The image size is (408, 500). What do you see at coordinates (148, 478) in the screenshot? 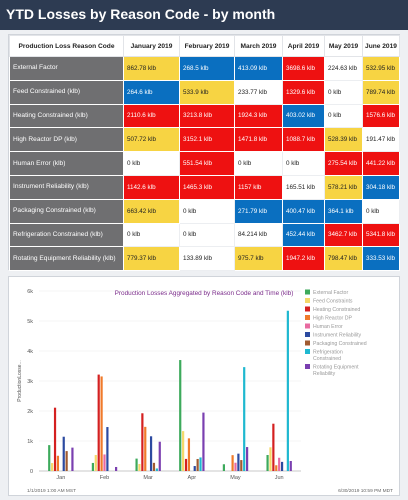
I see `x-tick-label: Mar` at bounding box center [148, 478].